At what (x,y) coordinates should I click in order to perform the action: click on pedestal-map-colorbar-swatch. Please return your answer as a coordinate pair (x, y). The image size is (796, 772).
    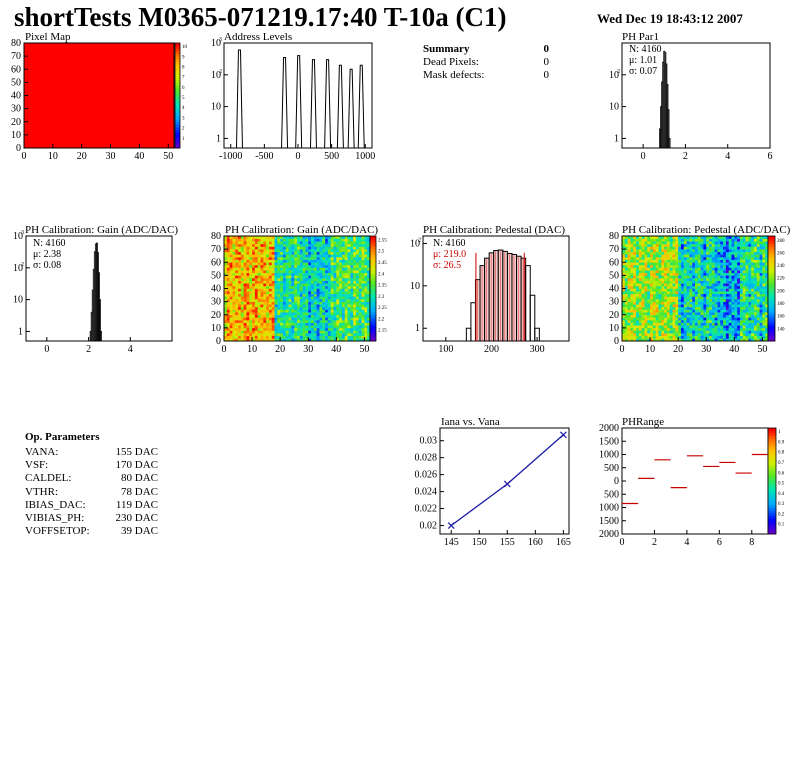
    Looking at the image, I should click on (771, 308).